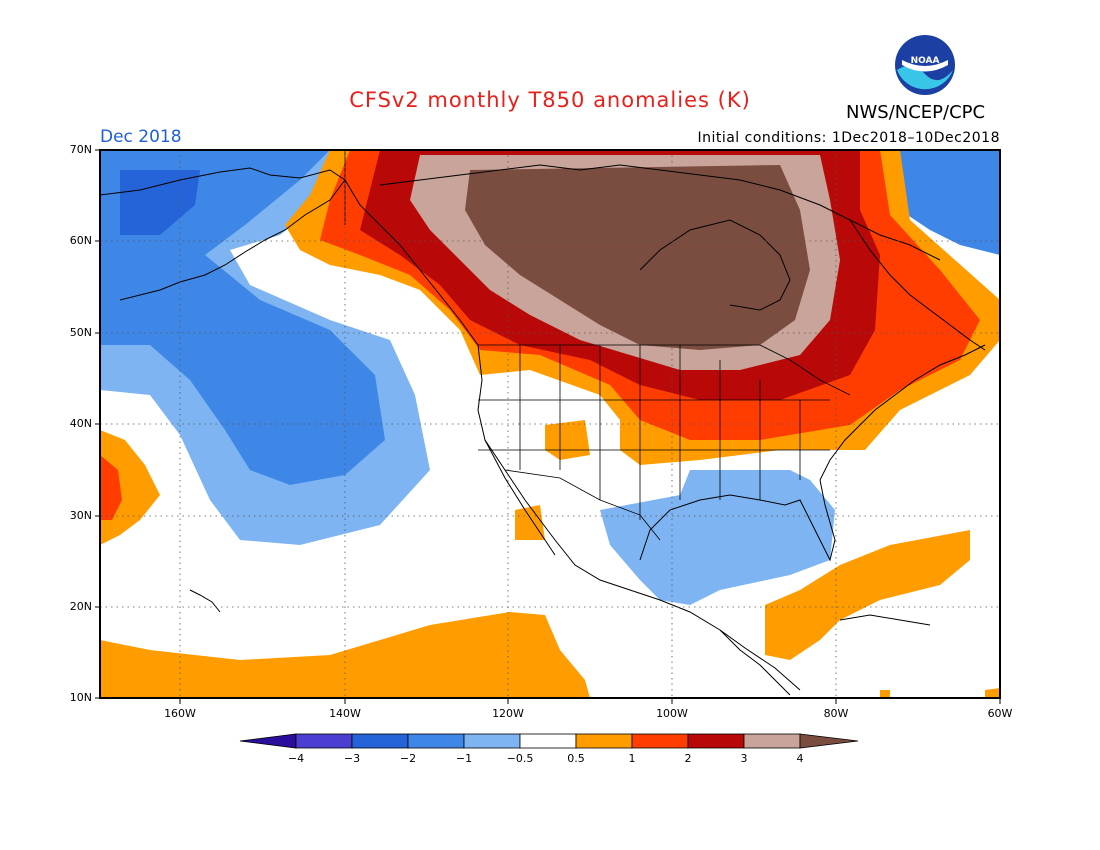 The height and width of the screenshot is (850, 1100). Describe the element at coordinates (180, 713) in the screenshot. I see `lon-label-160w: 160W` at that location.